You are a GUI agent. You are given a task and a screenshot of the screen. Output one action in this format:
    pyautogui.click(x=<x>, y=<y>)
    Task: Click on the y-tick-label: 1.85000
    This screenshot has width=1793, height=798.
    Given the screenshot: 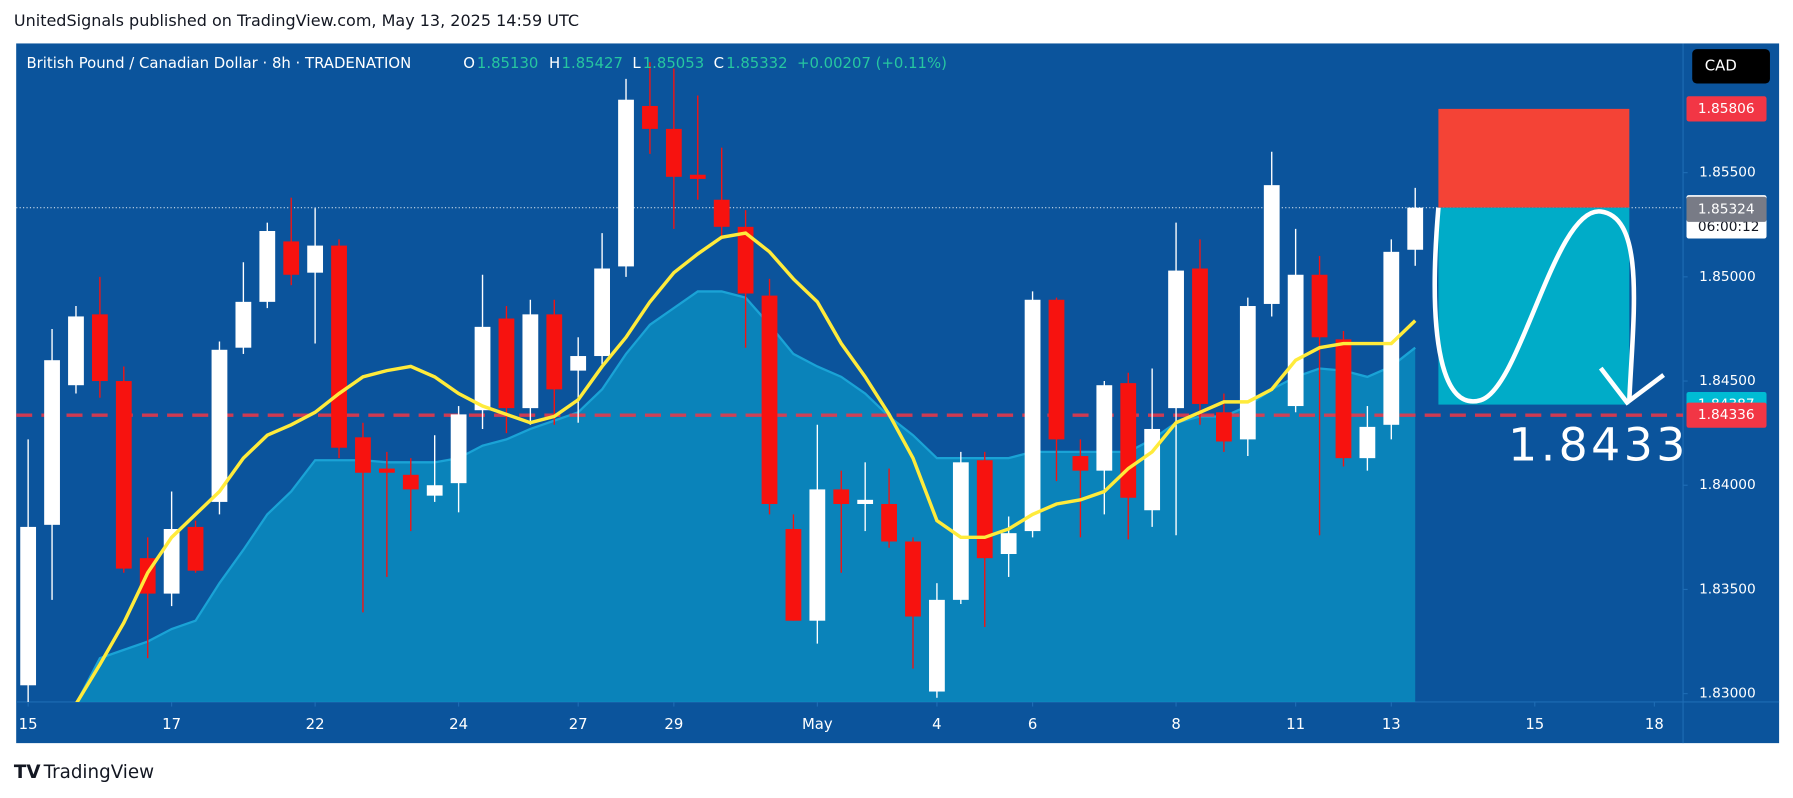 What is the action you would take?
    pyautogui.click(x=1727, y=277)
    